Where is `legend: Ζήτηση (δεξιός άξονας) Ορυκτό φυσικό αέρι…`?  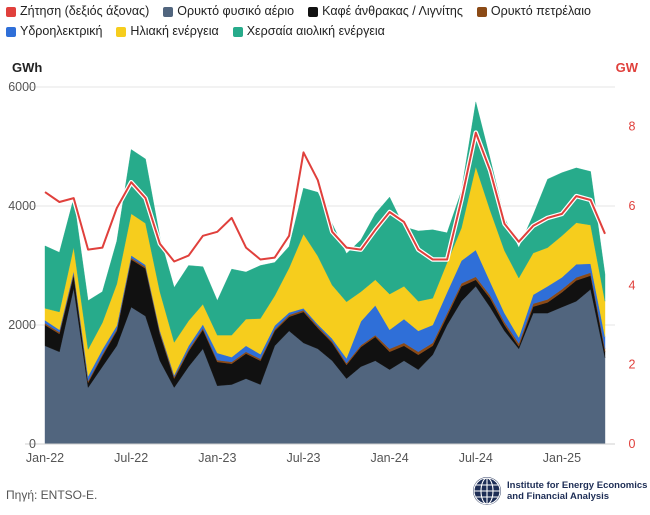
legend: Ζήτηση (δεξιός άξονας) Ορυκτό φυσικό αέρι… is located at coordinates (316, 21).